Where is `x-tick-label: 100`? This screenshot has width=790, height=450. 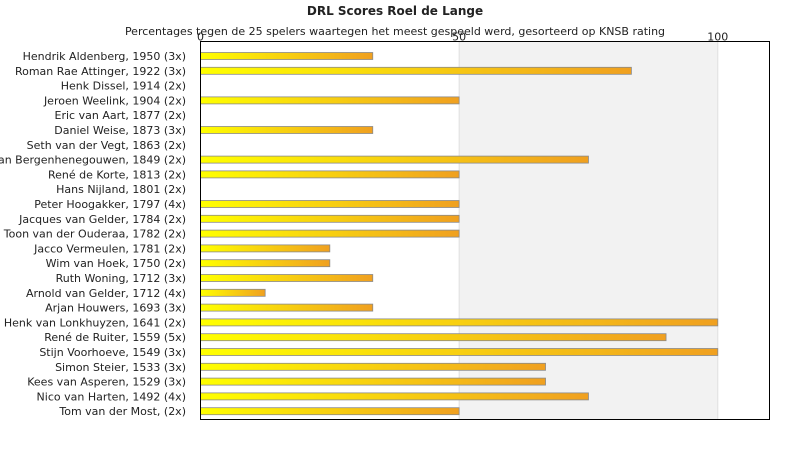 x-tick-label: 100 is located at coordinates (717, 37).